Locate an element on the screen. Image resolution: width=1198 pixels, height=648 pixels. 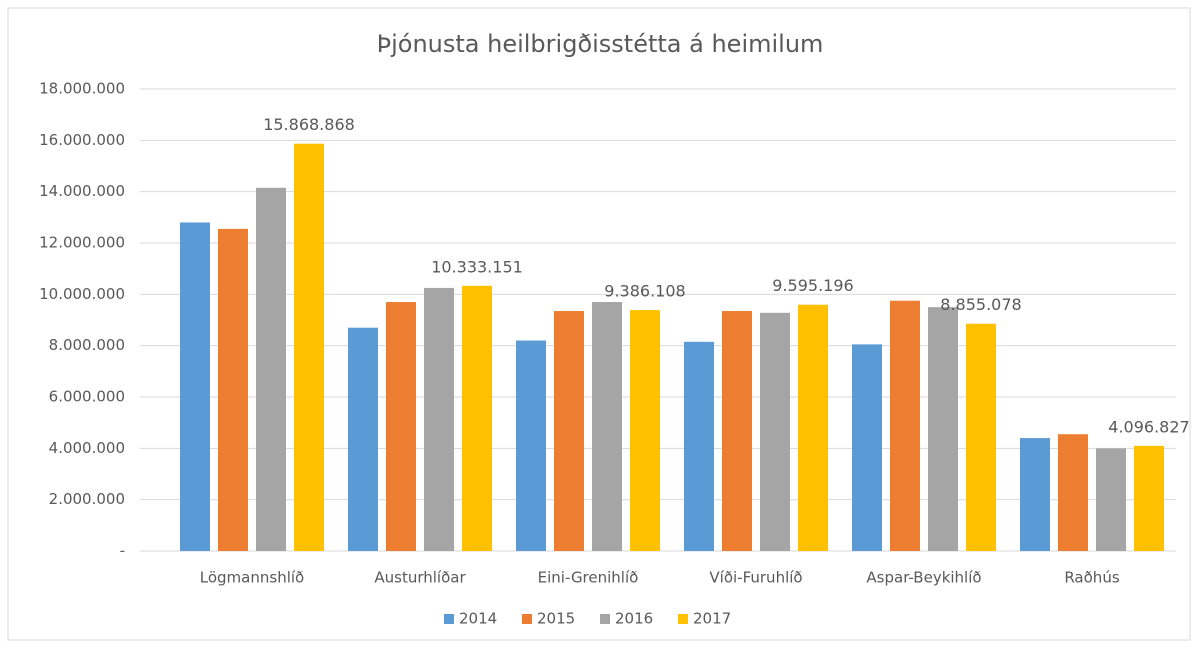
y-tick-label: 2.000.000 is located at coordinates (87, 499).